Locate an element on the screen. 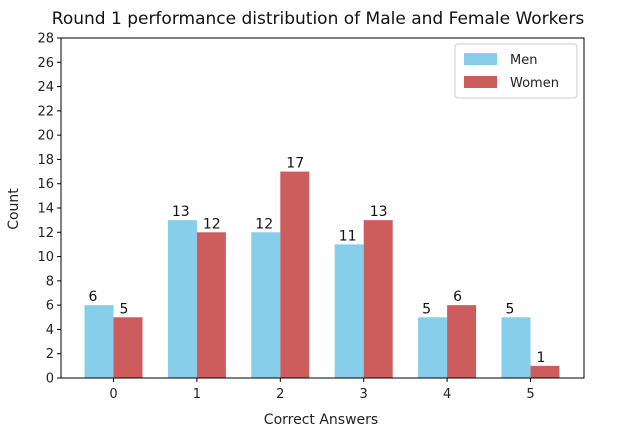  legend-label-men: Men is located at coordinates (523, 60).